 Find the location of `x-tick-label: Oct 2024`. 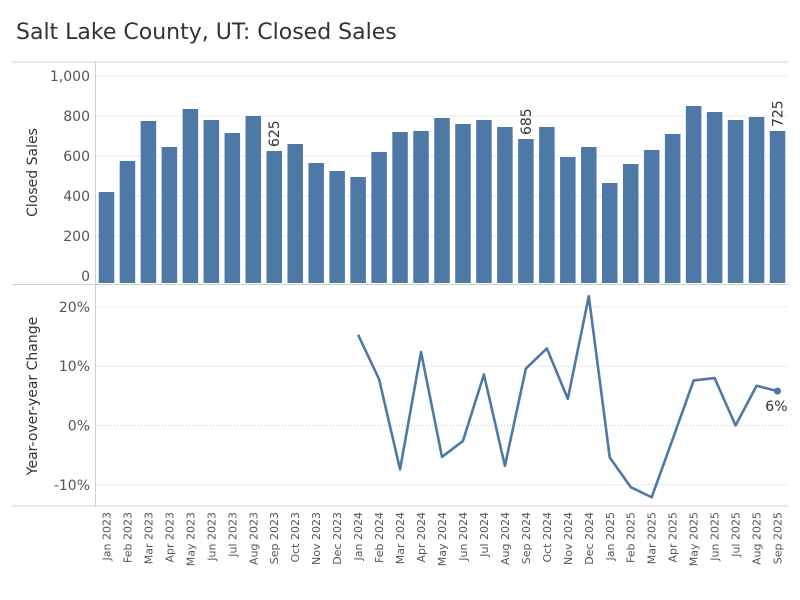

x-tick-label: Oct 2024 is located at coordinates (547, 537).